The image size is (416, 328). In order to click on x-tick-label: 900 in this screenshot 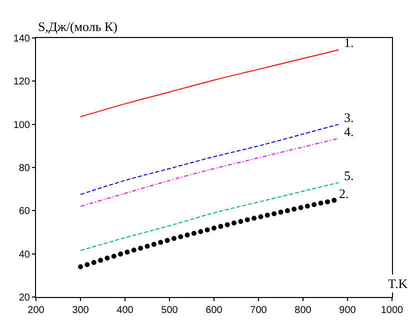, I will do `click(347, 310)`.